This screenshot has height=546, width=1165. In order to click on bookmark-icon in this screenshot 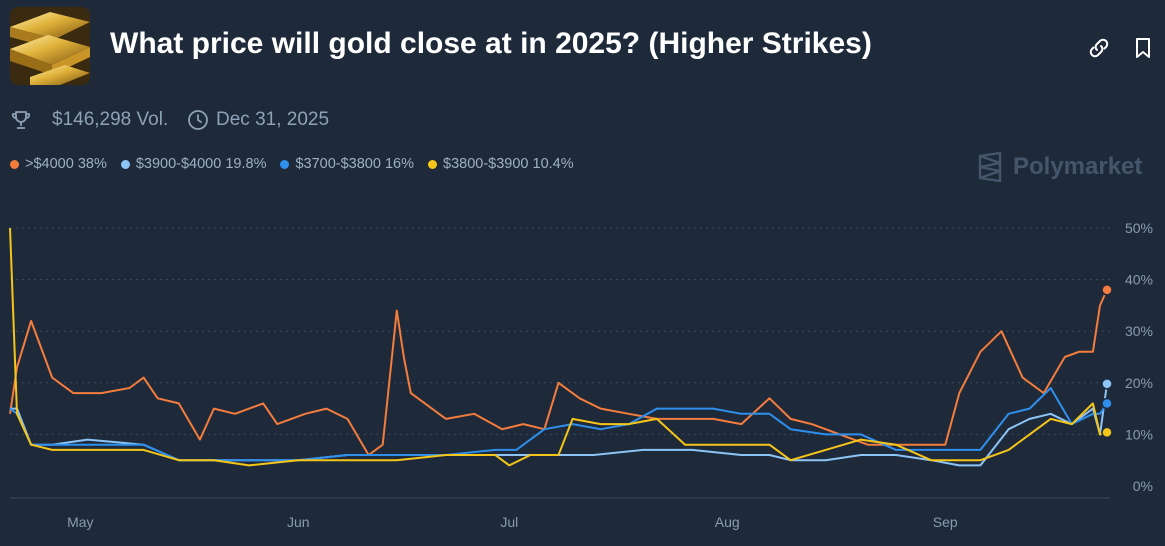, I will do `click(1143, 48)`.